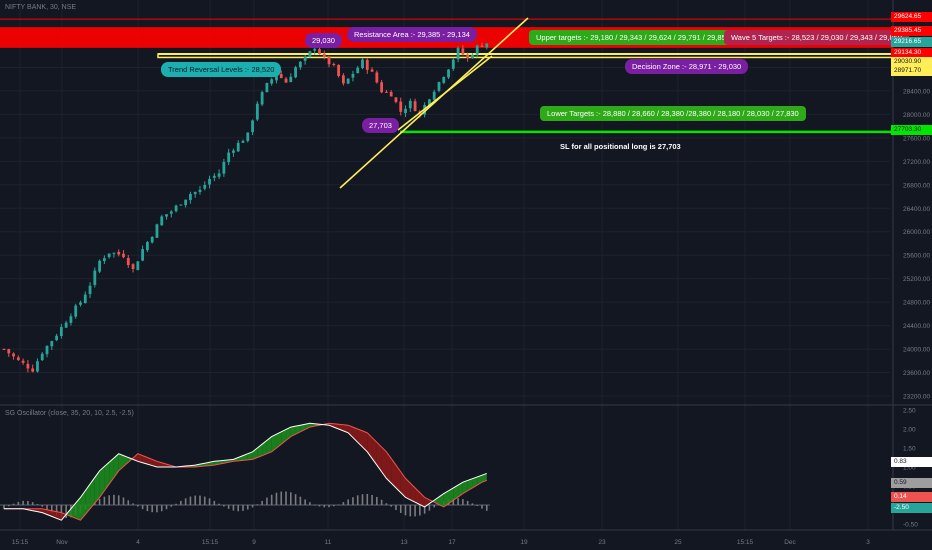  What do you see at coordinates (916, 162) in the screenshot?
I see `price-tick-label: 27200.00` at bounding box center [916, 162].